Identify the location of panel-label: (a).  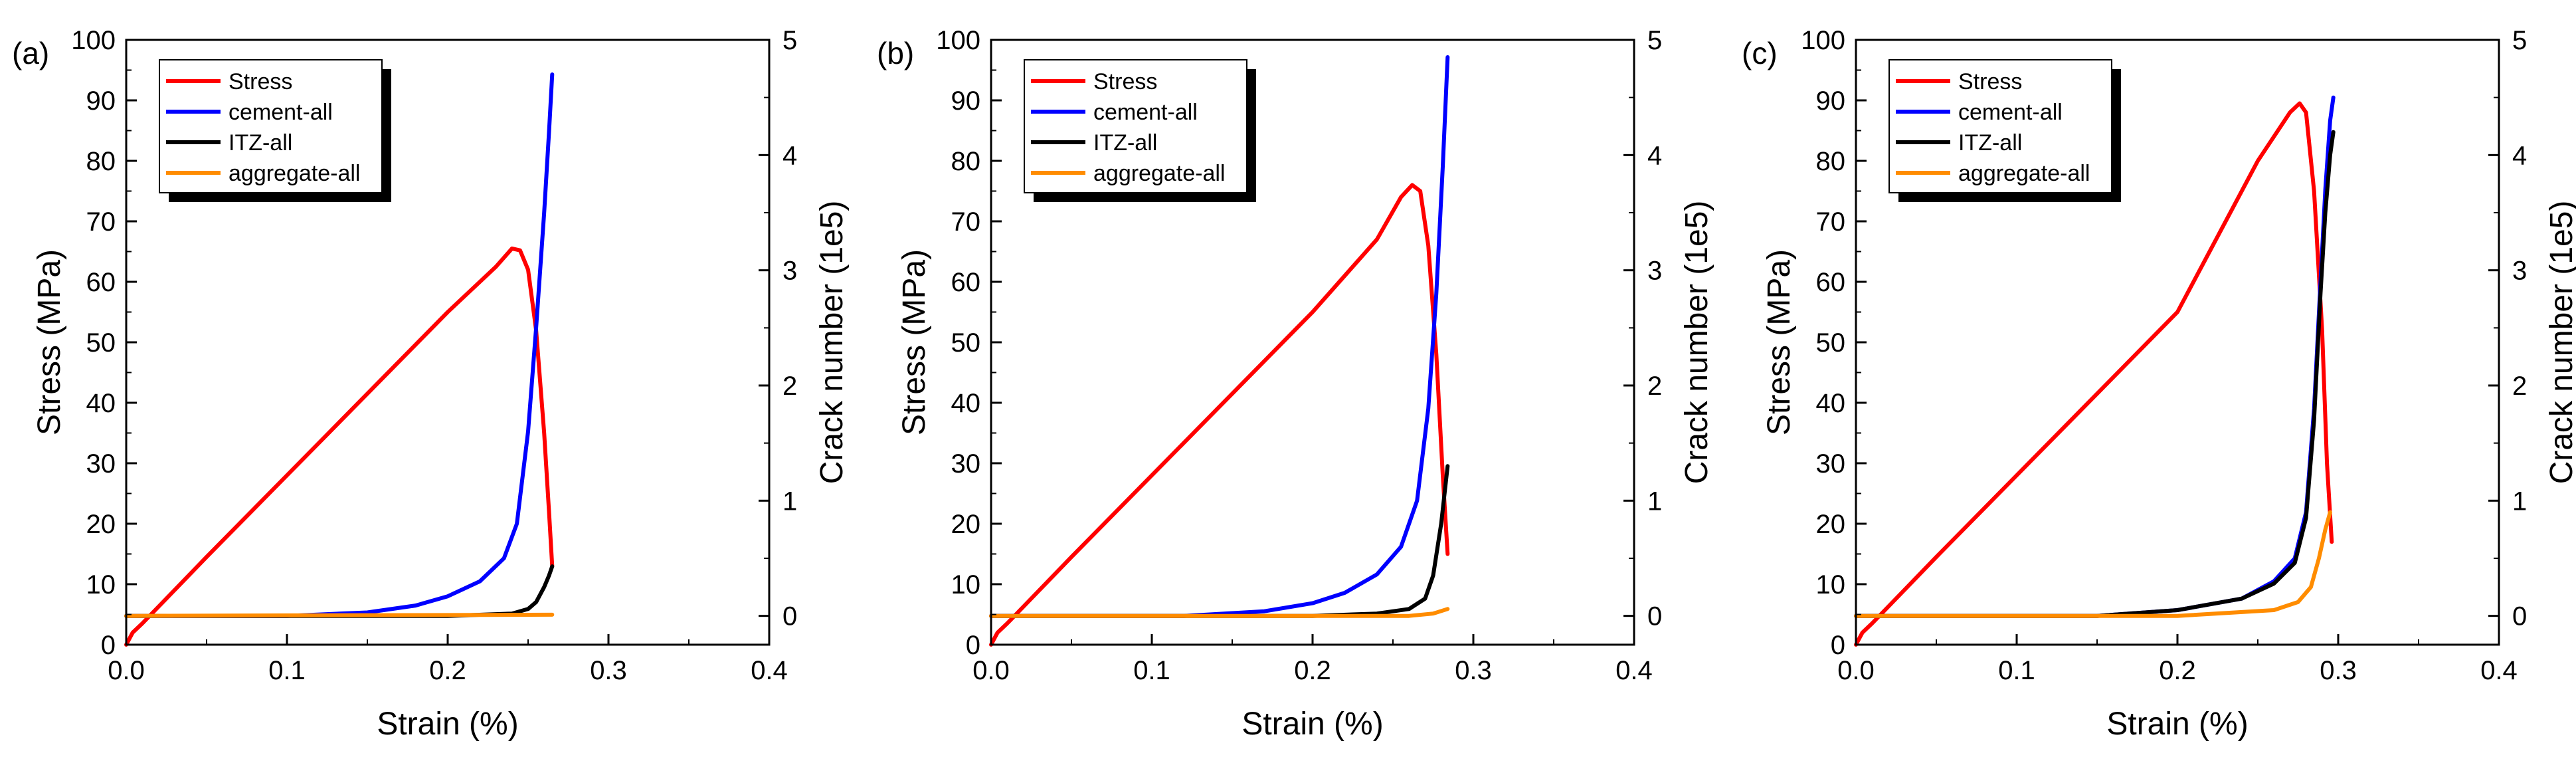
(30, 53).